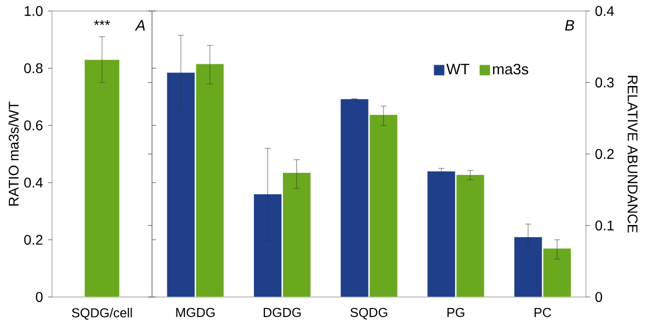 The width and height of the screenshot is (646, 325). I want to click on y2-tick-label: 0.3, so click(604, 83).